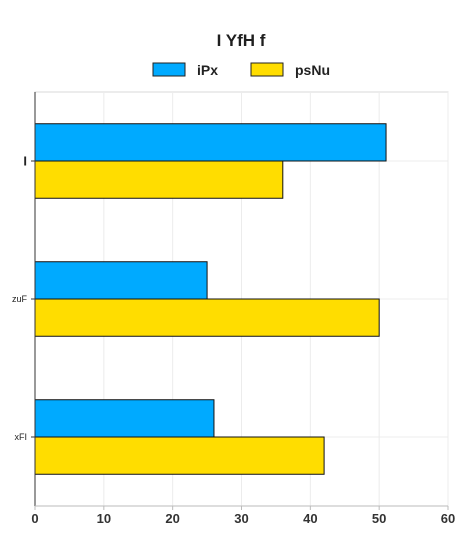  What do you see at coordinates (21, 437) in the screenshot?
I see `y-tick-label-xfi: xFI` at bounding box center [21, 437].